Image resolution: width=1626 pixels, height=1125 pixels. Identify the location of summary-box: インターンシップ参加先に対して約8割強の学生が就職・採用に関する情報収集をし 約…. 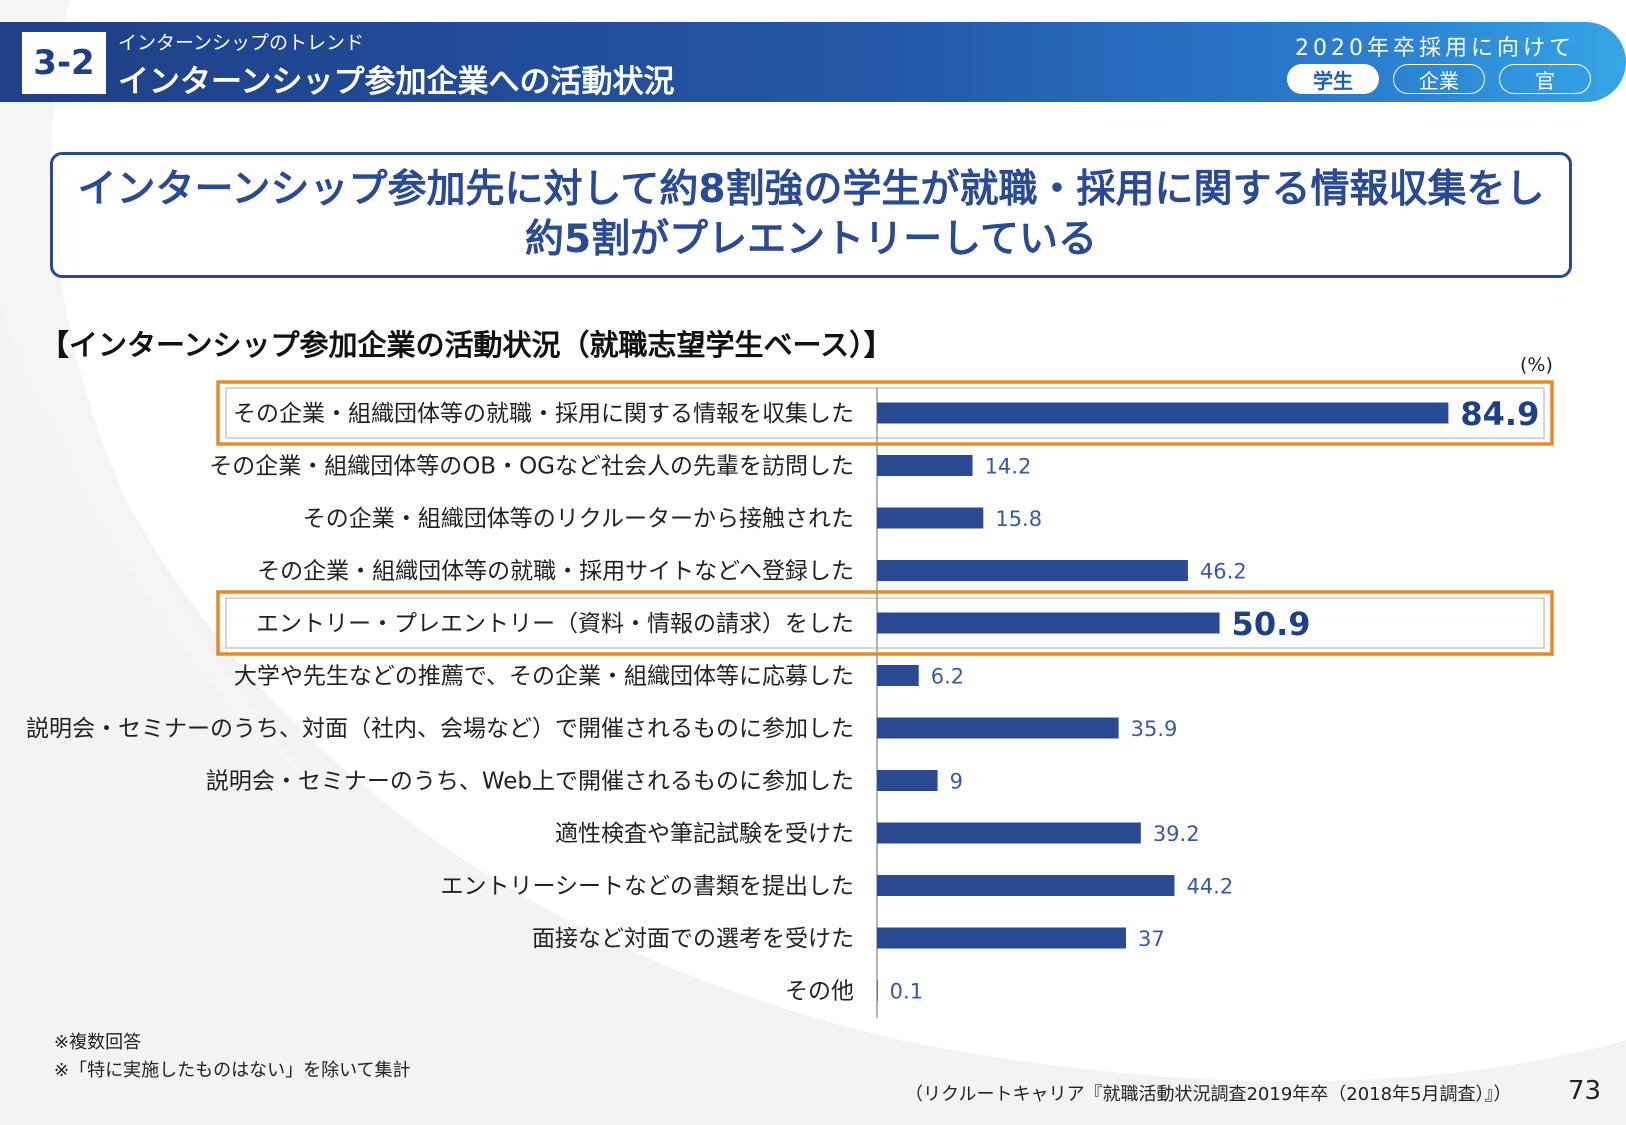
(811, 215).